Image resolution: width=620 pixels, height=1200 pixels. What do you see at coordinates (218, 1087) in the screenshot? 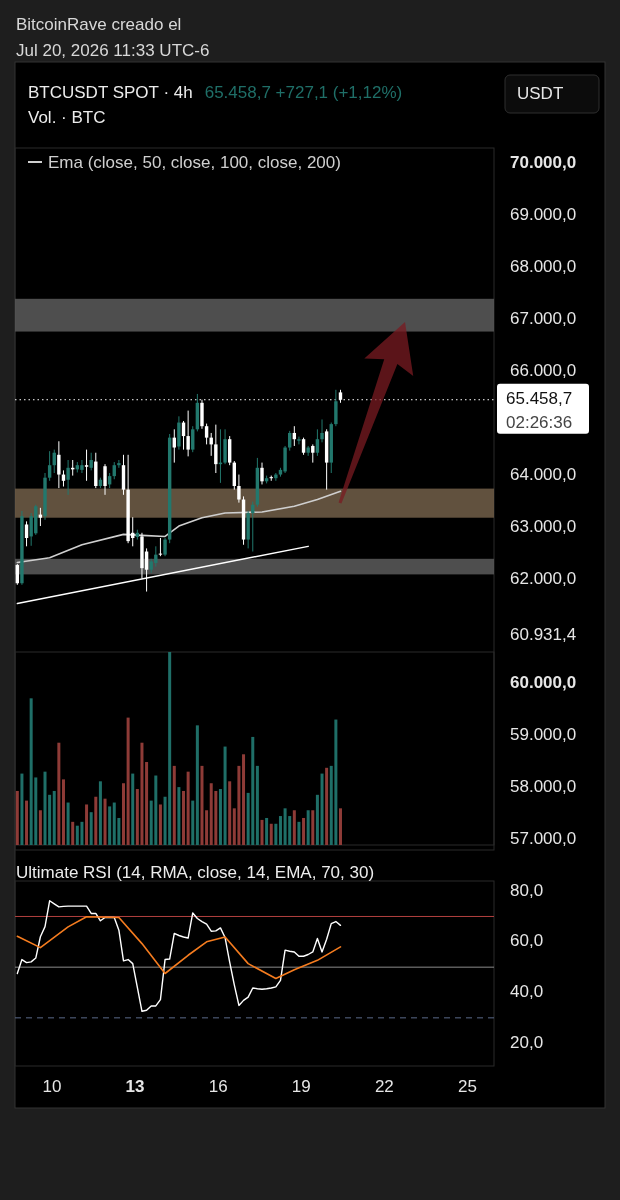
I see `x-tick-label: 16` at bounding box center [218, 1087].